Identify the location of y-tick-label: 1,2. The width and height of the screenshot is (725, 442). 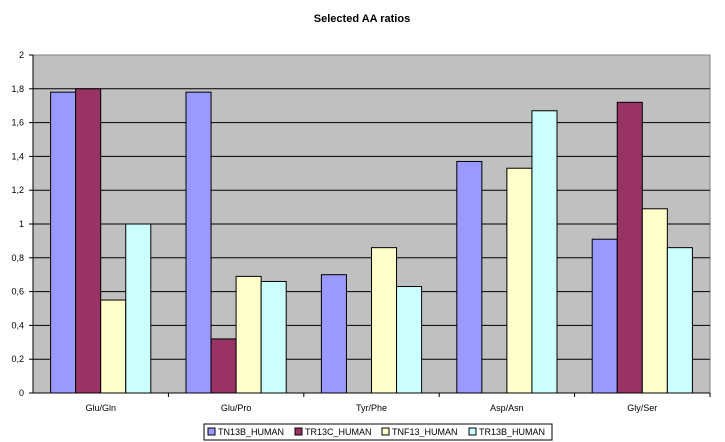
(17, 190).